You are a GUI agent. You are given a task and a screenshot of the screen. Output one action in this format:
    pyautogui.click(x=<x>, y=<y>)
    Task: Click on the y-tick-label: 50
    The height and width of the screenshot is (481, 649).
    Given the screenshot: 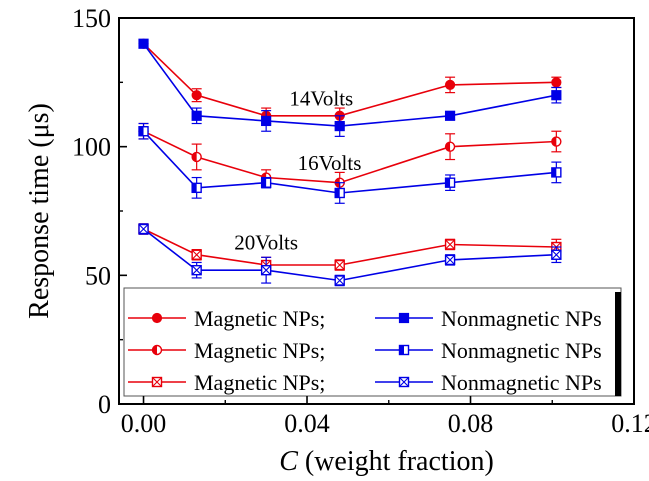 What is the action you would take?
    pyautogui.click(x=98, y=275)
    